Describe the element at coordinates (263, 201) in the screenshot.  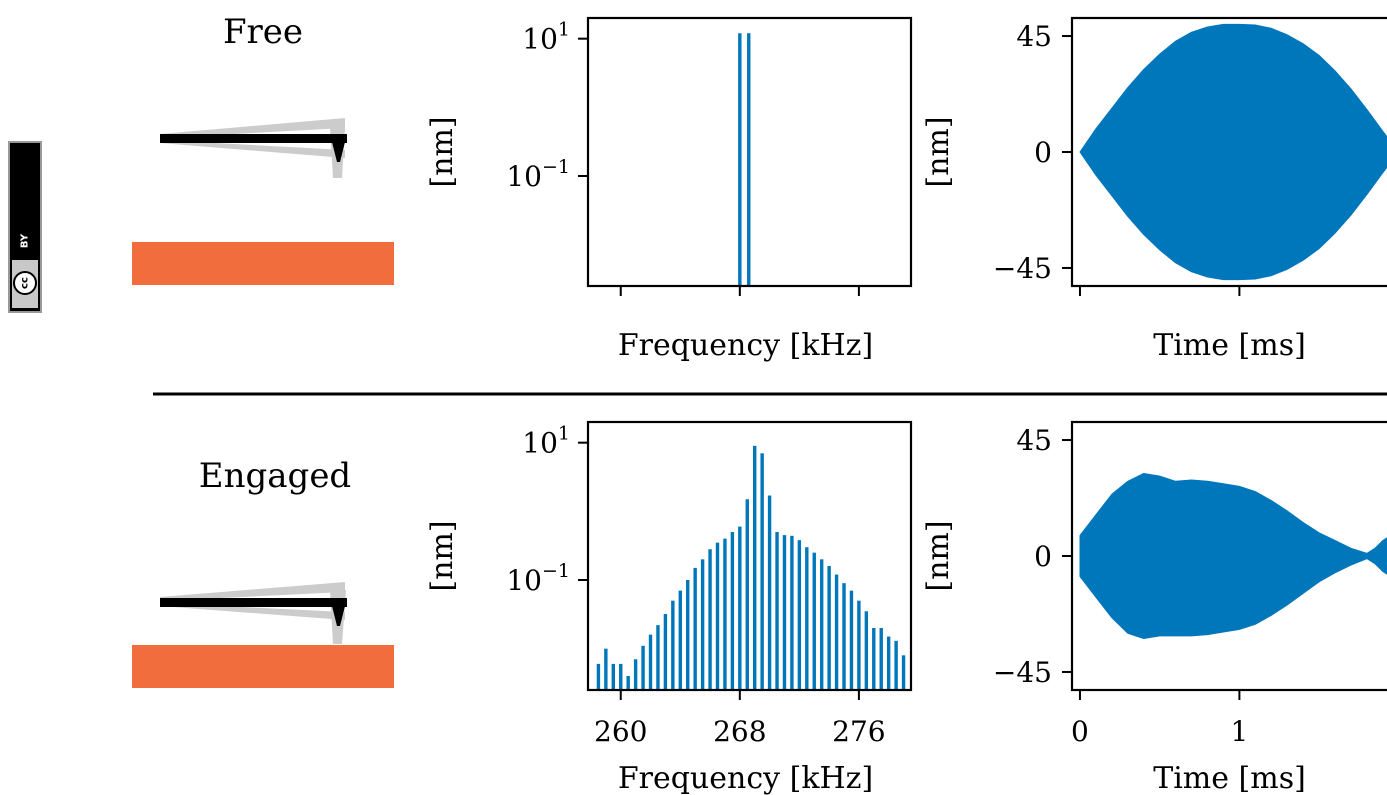
I see `cantilever-free-illustration` at that location.